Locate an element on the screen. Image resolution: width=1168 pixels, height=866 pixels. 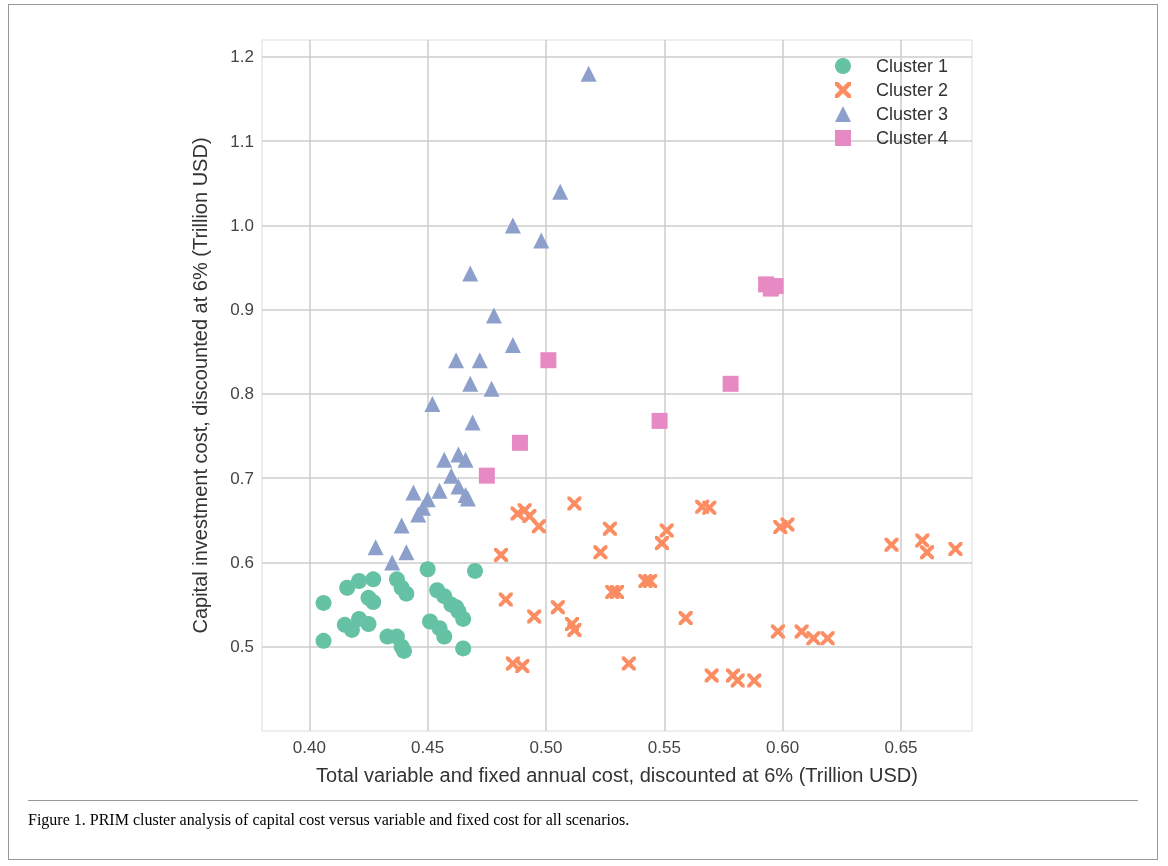
x-tick-label: 0.60 is located at coordinates (783, 747).